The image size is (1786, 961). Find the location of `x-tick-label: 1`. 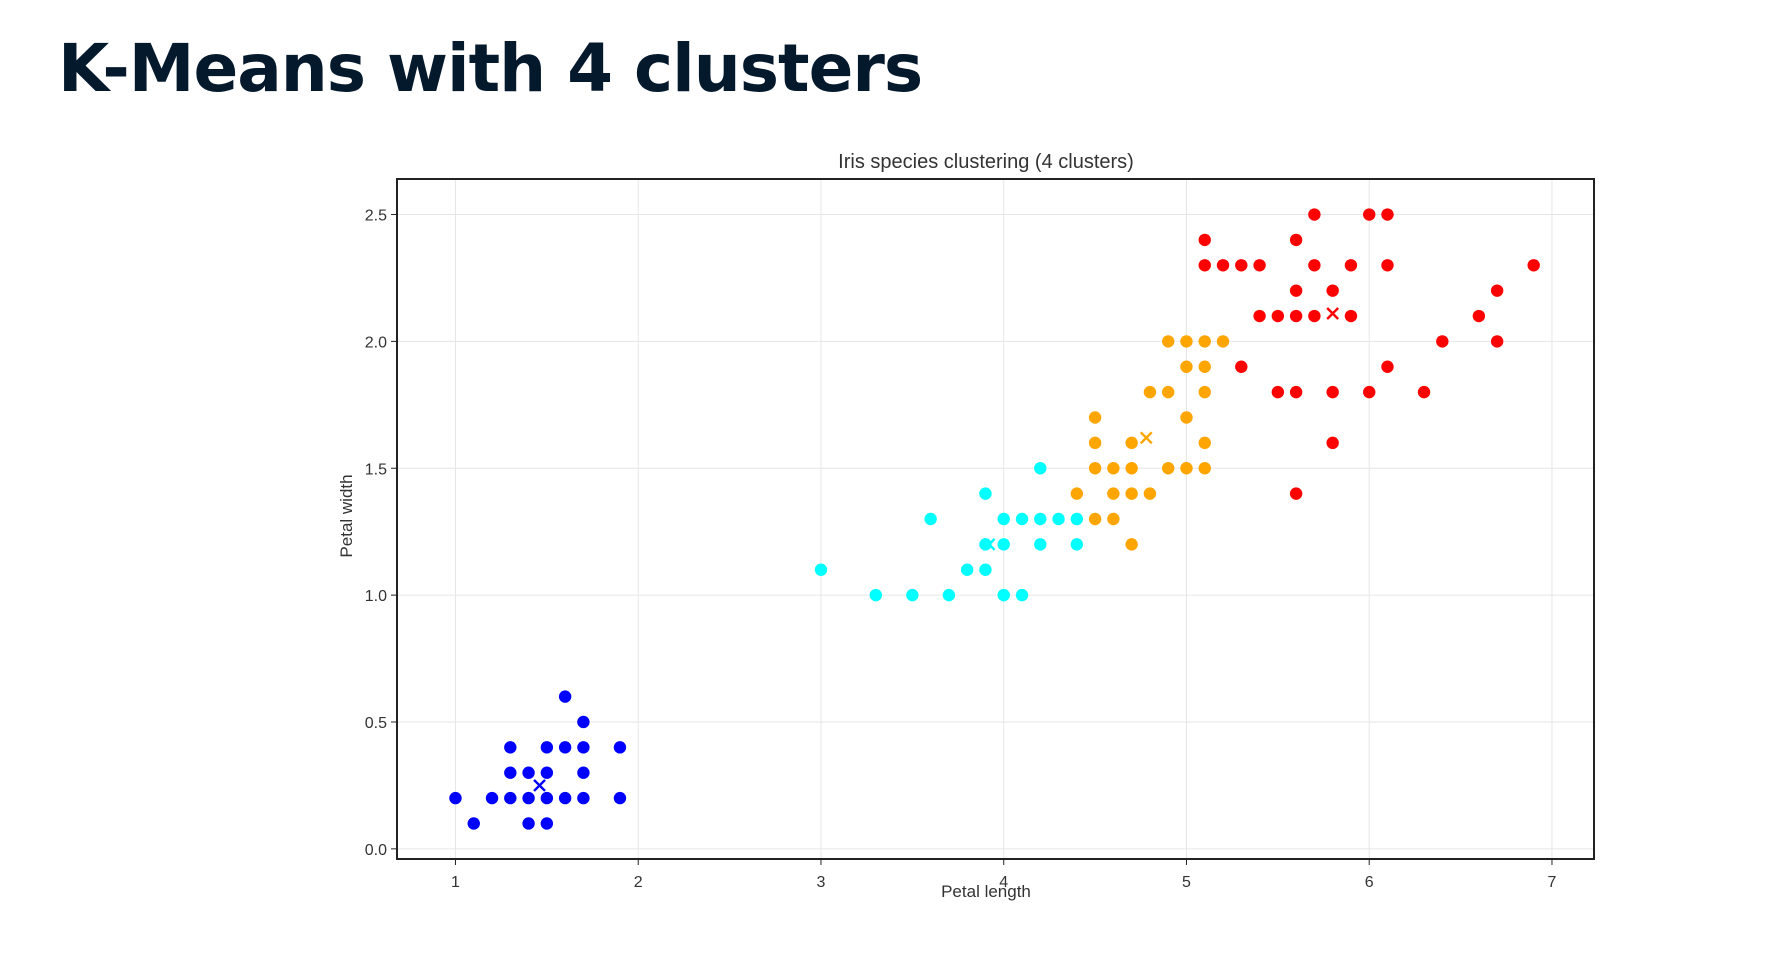

x-tick-label: 1 is located at coordinates (455, 882).